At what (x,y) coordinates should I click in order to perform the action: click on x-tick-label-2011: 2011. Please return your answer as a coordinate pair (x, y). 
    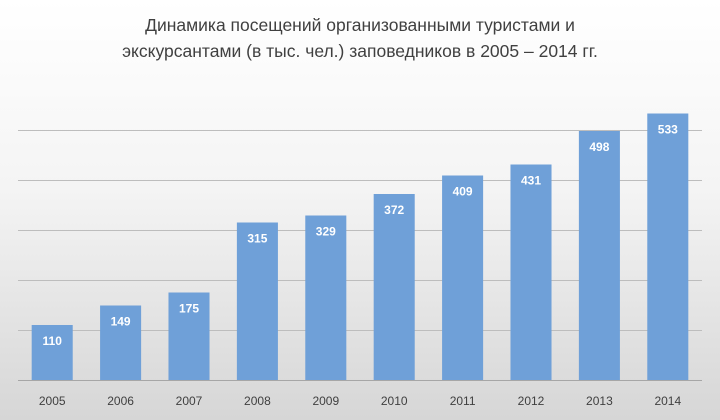
    Looking at the image, I should click on (463, 401).